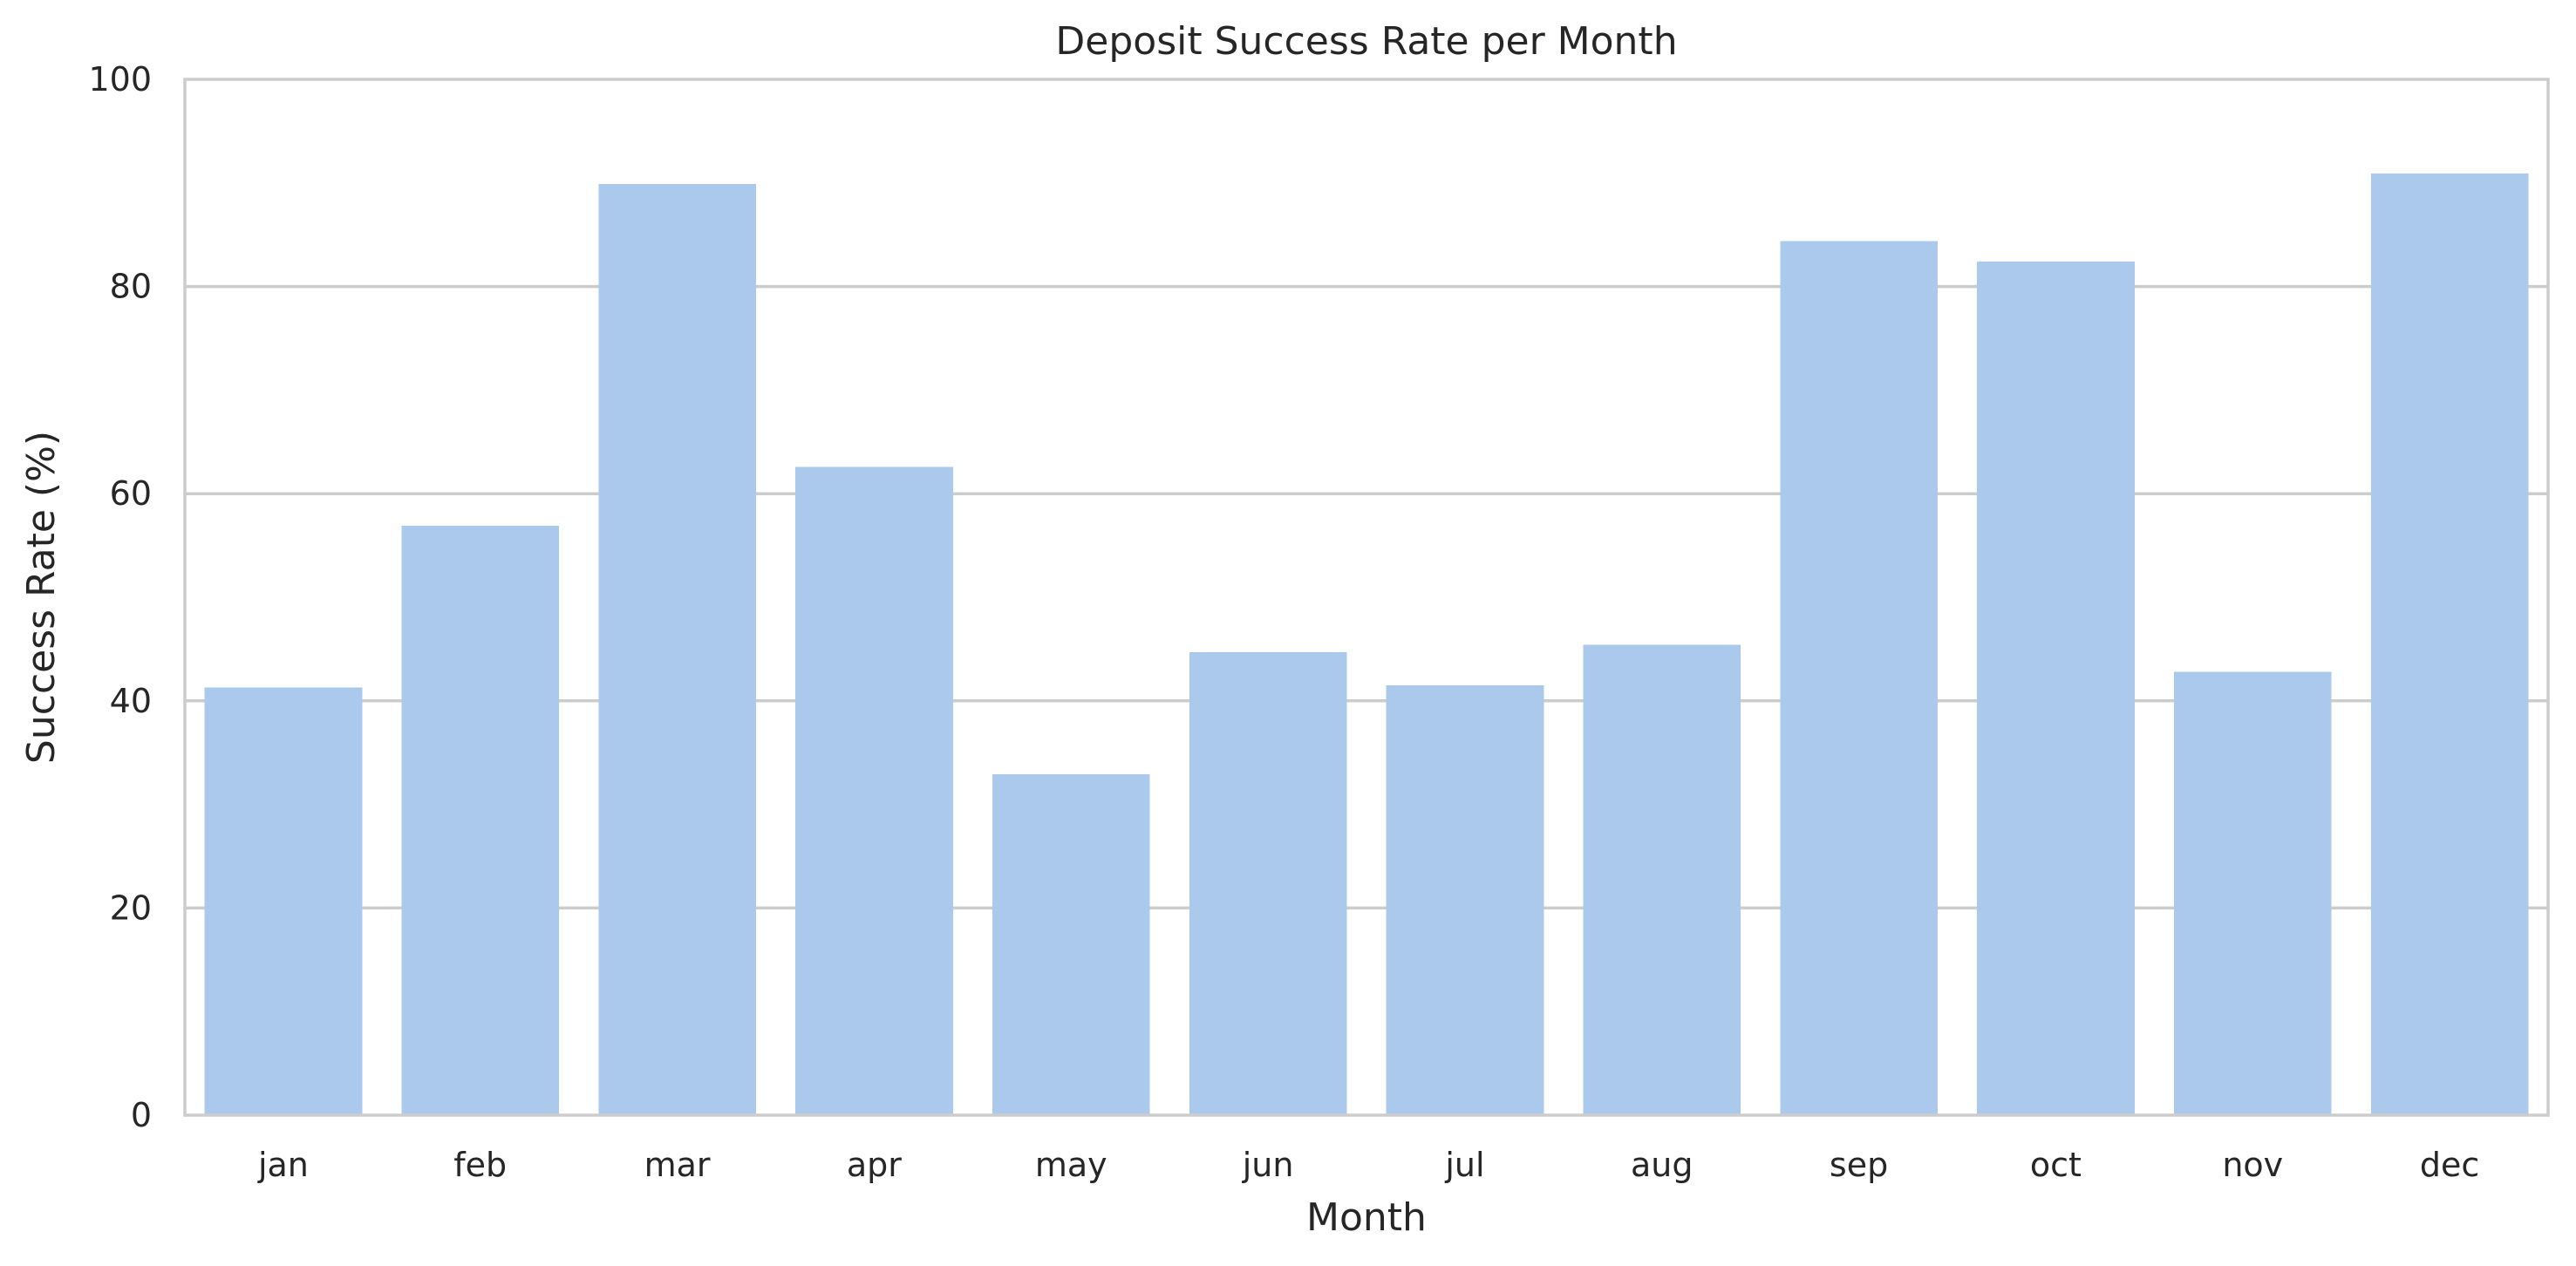 The image size is (2576, 1266). Describe the element at coordinates (1859, 678) in the screenshot. I see `bar-sep` at that location.